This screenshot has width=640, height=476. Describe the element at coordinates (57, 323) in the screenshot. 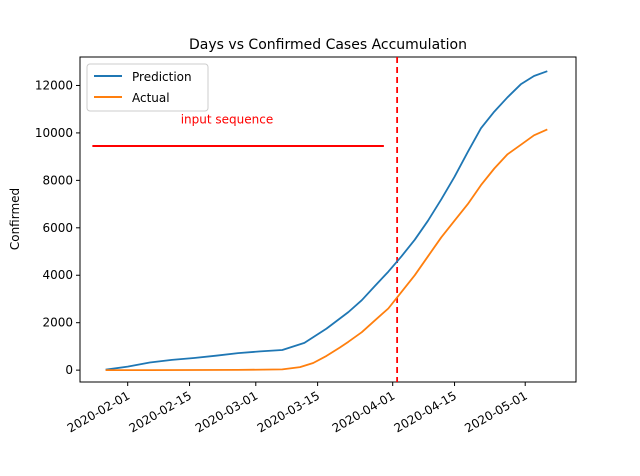

I see `y-tick-label: 2000` at that location.